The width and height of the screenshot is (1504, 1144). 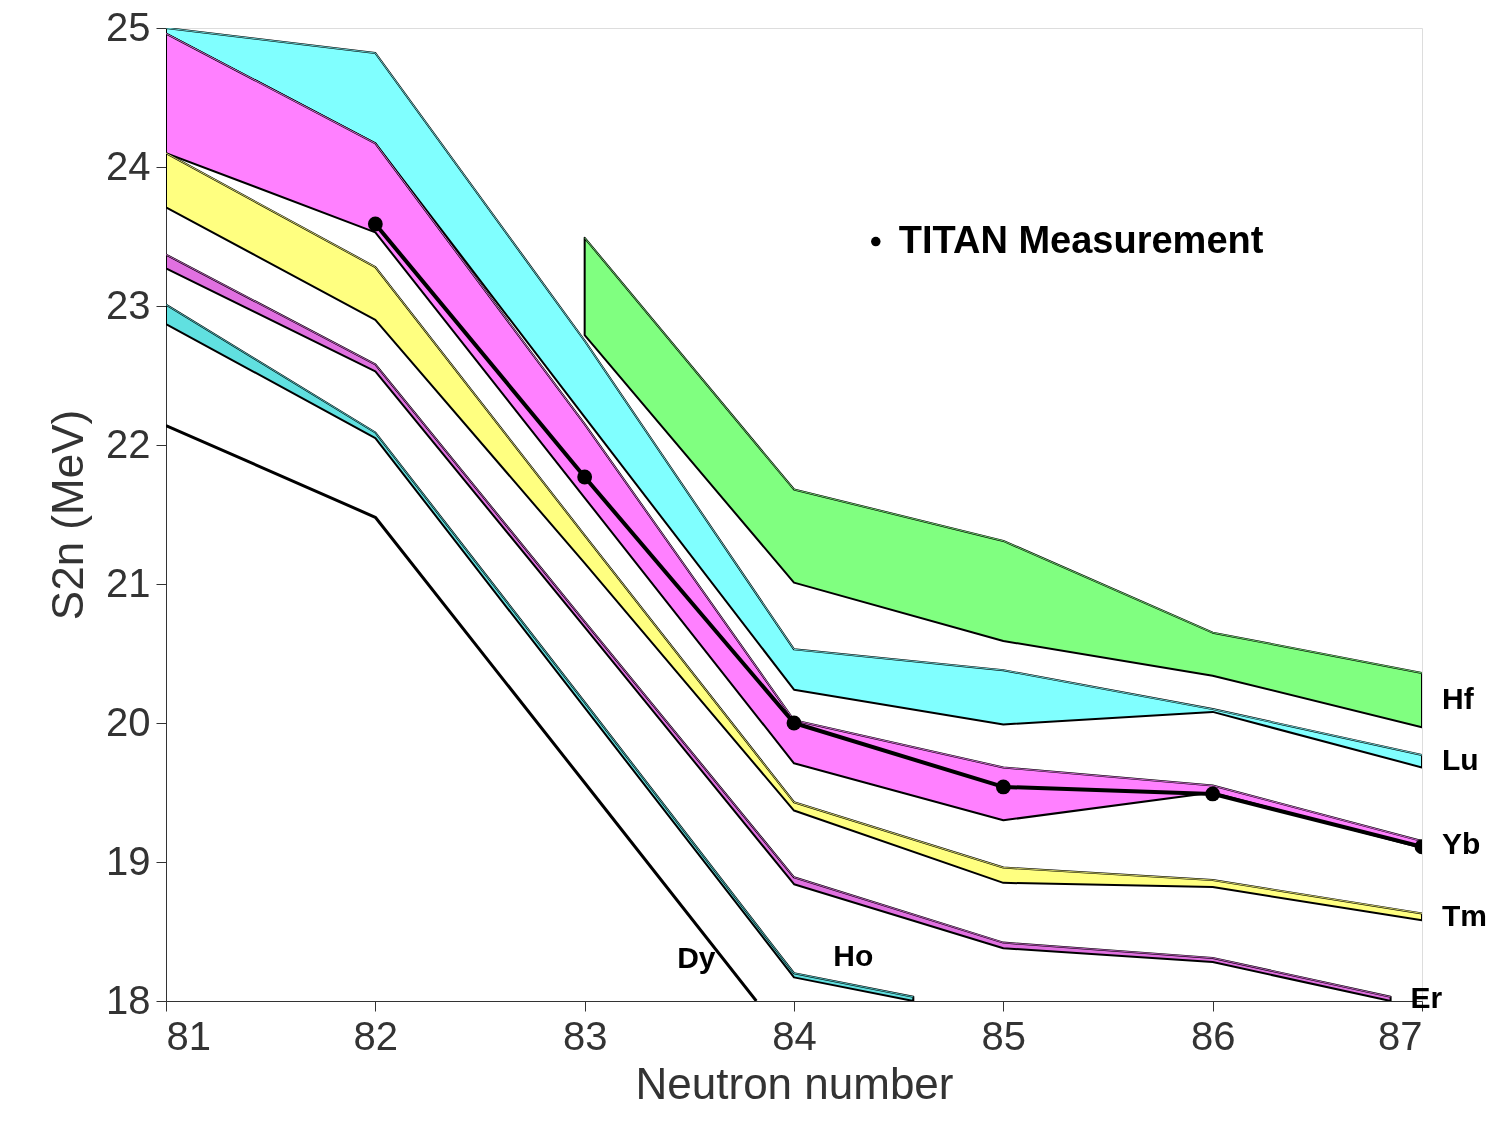 I want to click on series-label: Tm, so click(x=1464, y=915).